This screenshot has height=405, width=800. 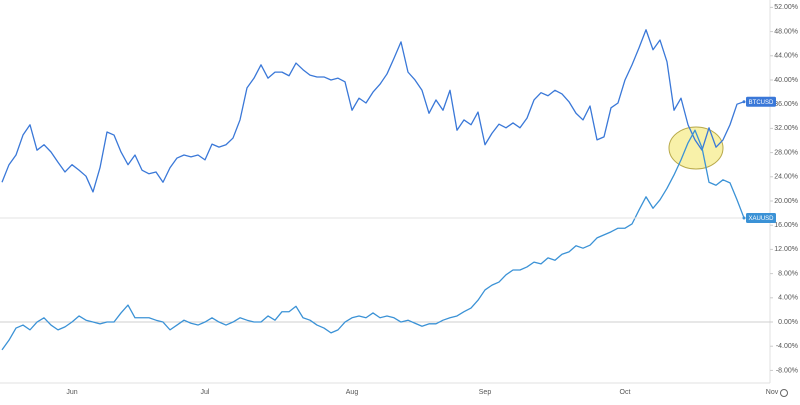 I want to click on y-tick-label: -8.00%, so click(x=787, y=370).